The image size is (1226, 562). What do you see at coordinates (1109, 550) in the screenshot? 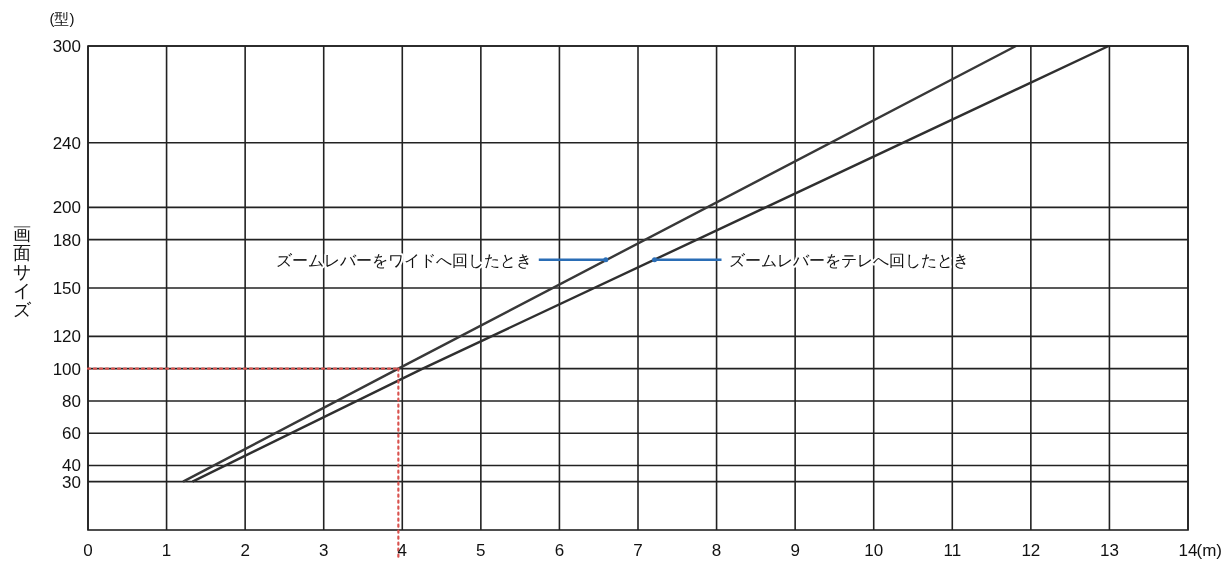
I see `x-tick-label: 13` at bounding box center [1109, 550].